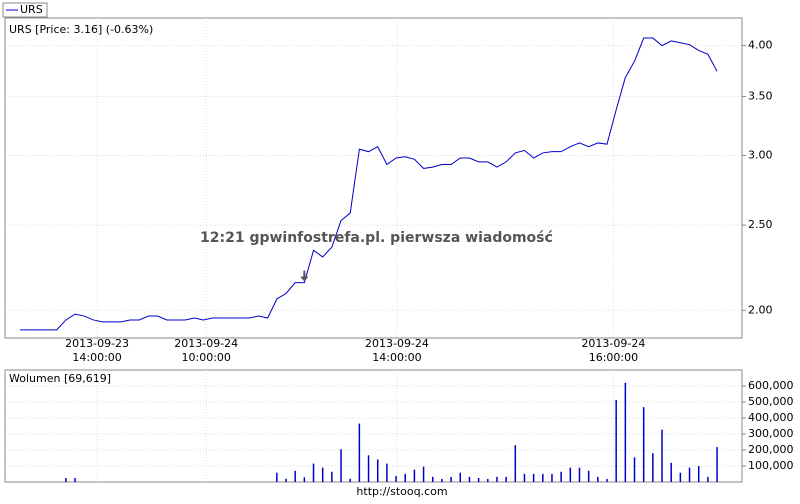  Describe the element at coordinates (401, 491) in the screenshot. I see `footer: http://stooq.com` at that location.